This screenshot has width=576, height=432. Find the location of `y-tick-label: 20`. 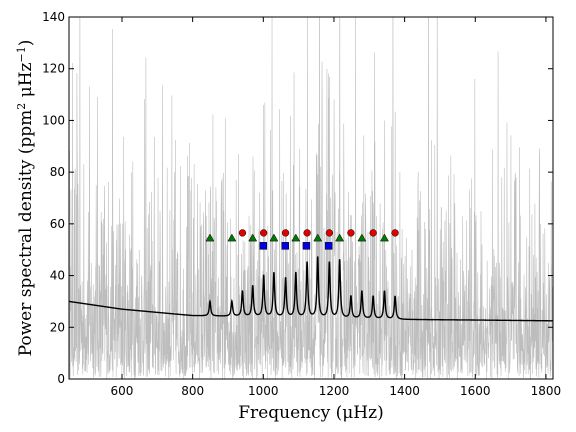

y-tick-label: 20 is located at coordinates (57, 327).